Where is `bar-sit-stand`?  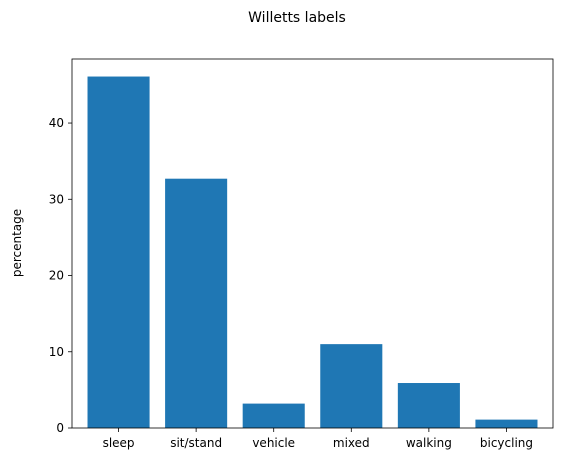
bar-sit-stand is located at coordinates (196, 303).